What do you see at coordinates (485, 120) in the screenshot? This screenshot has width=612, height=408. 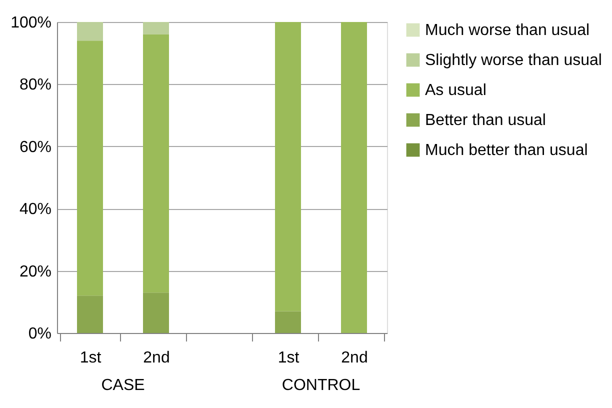 I see `legend-label: Better than usual` at bounding box center [485, 120].